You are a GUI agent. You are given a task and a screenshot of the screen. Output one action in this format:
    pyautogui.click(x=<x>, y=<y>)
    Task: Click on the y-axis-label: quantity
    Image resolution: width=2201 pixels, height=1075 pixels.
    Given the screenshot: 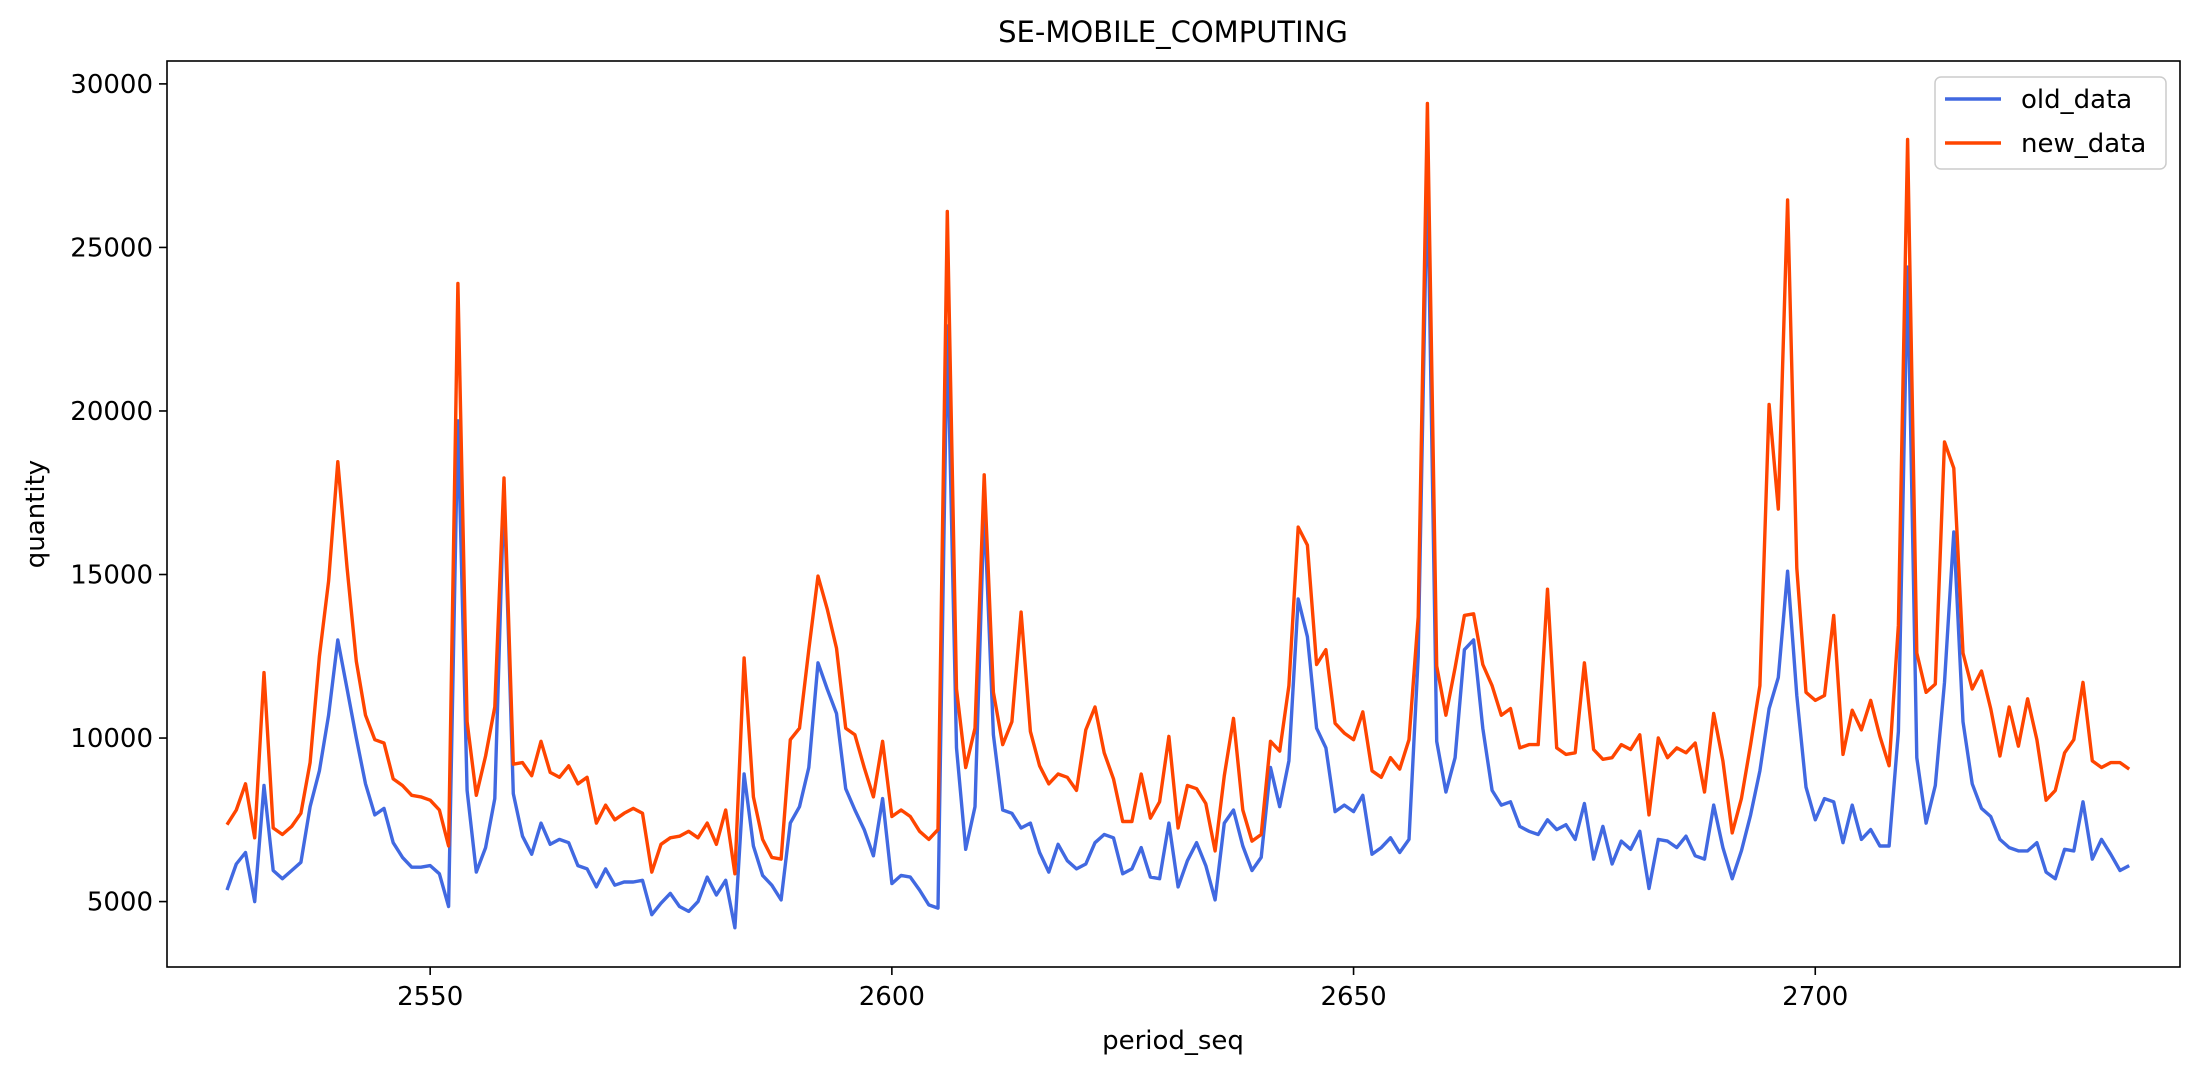 What is the action you would take?
    pyautogui.click(x=36, y=514)
    